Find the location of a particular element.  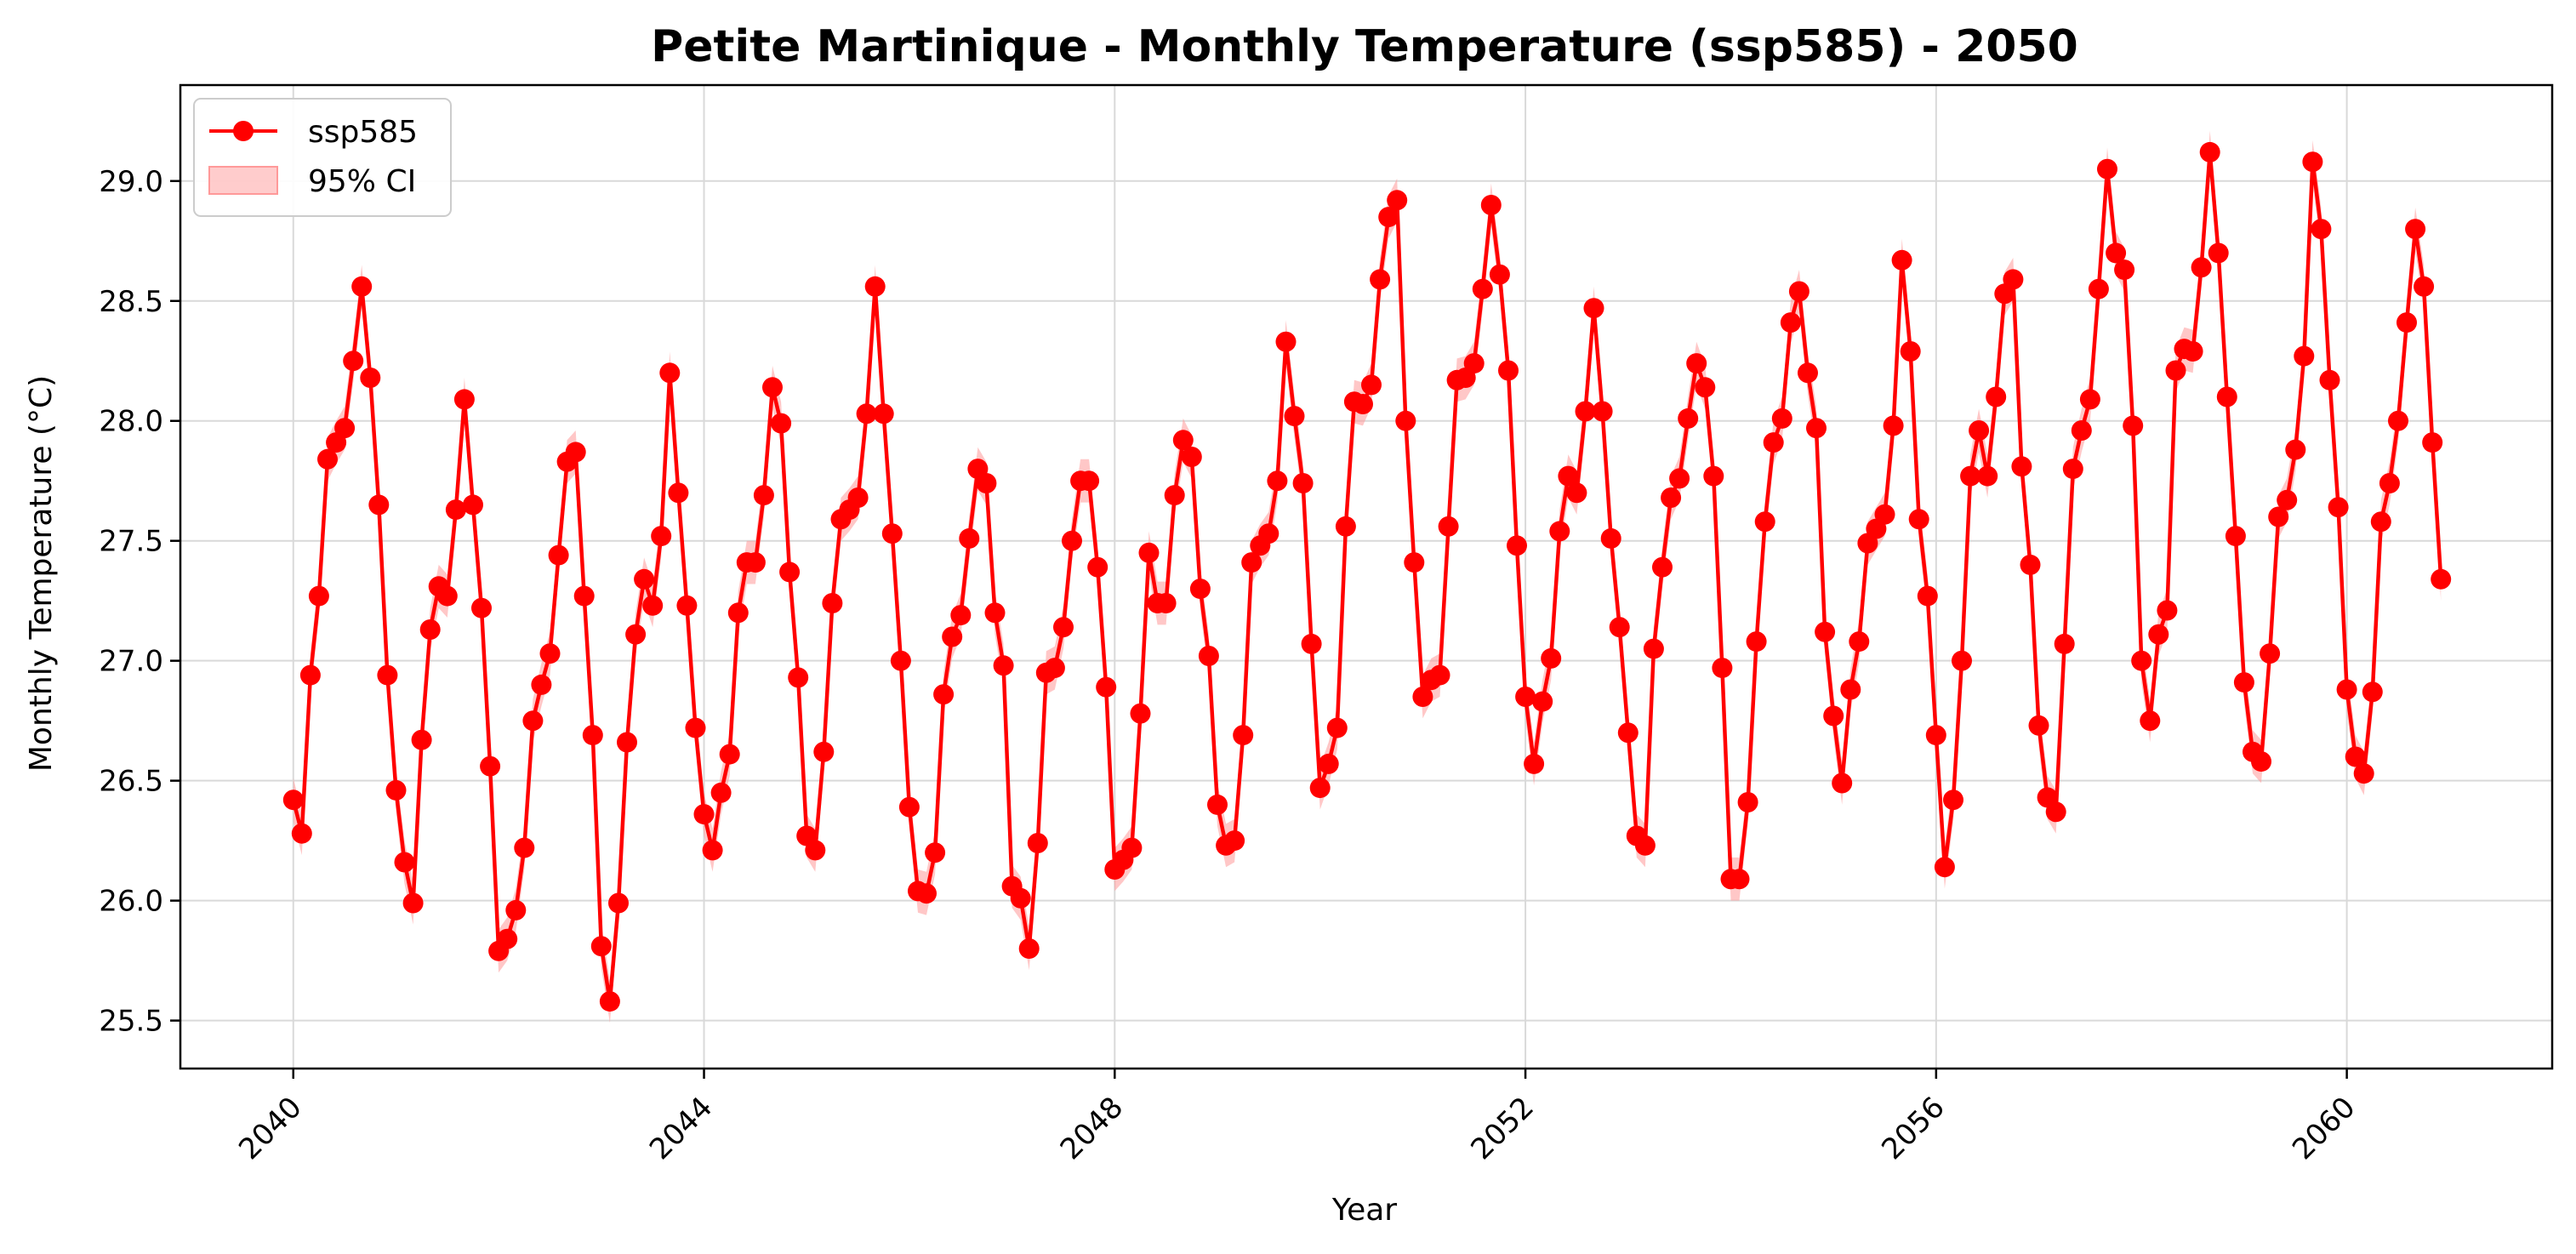

y-tick-label: 26.0 is located at coordinates (131, 902).